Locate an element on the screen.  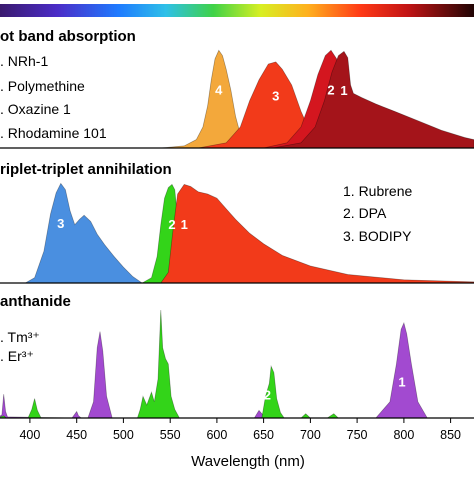
rubrene-area is located at coordinates (317, 233).